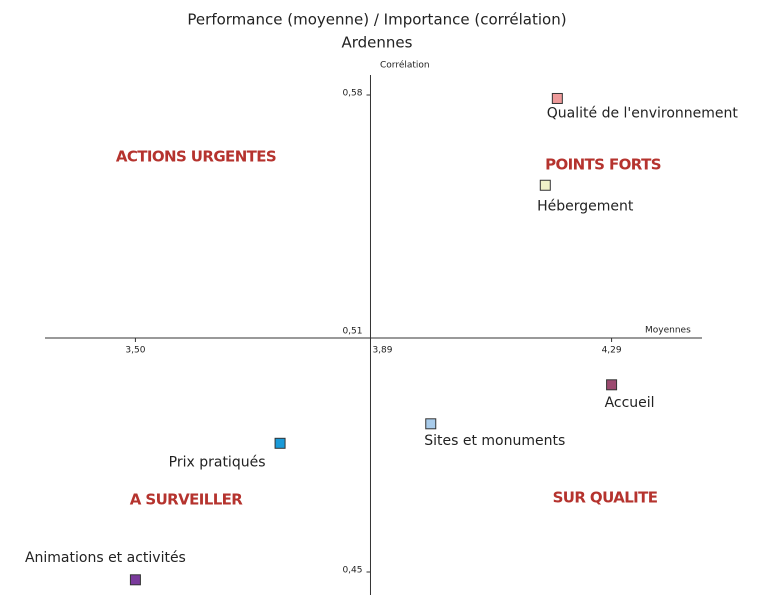 This screenshot has height=596, width=769. What do you see at coordinates (352, 571) in the screenshot?
I see `y-tick-label: 0,45` at bounding box center [352, 571].